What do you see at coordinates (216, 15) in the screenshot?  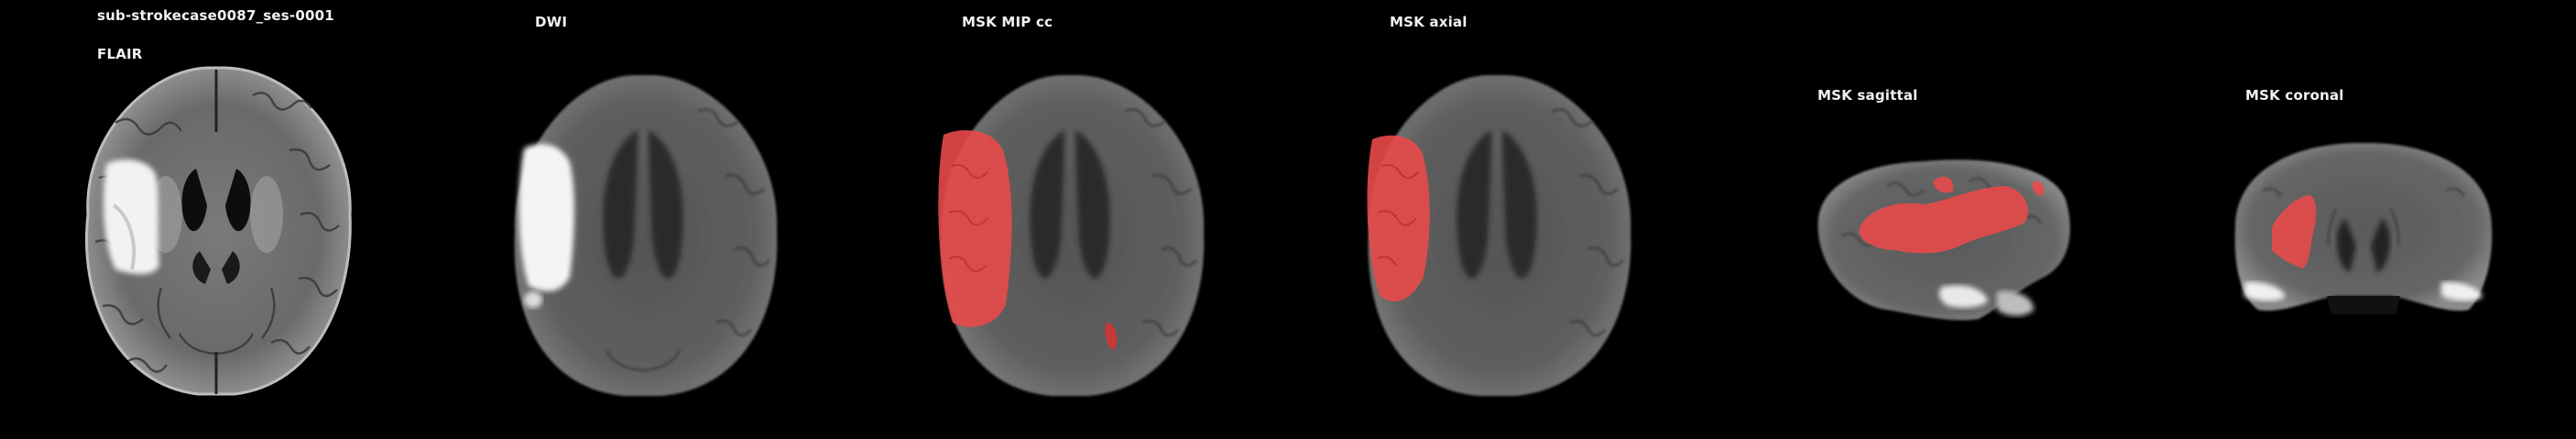 I see `subject-title: sub-strokecase0087_ses-0001` at bounding box center [216, 15].